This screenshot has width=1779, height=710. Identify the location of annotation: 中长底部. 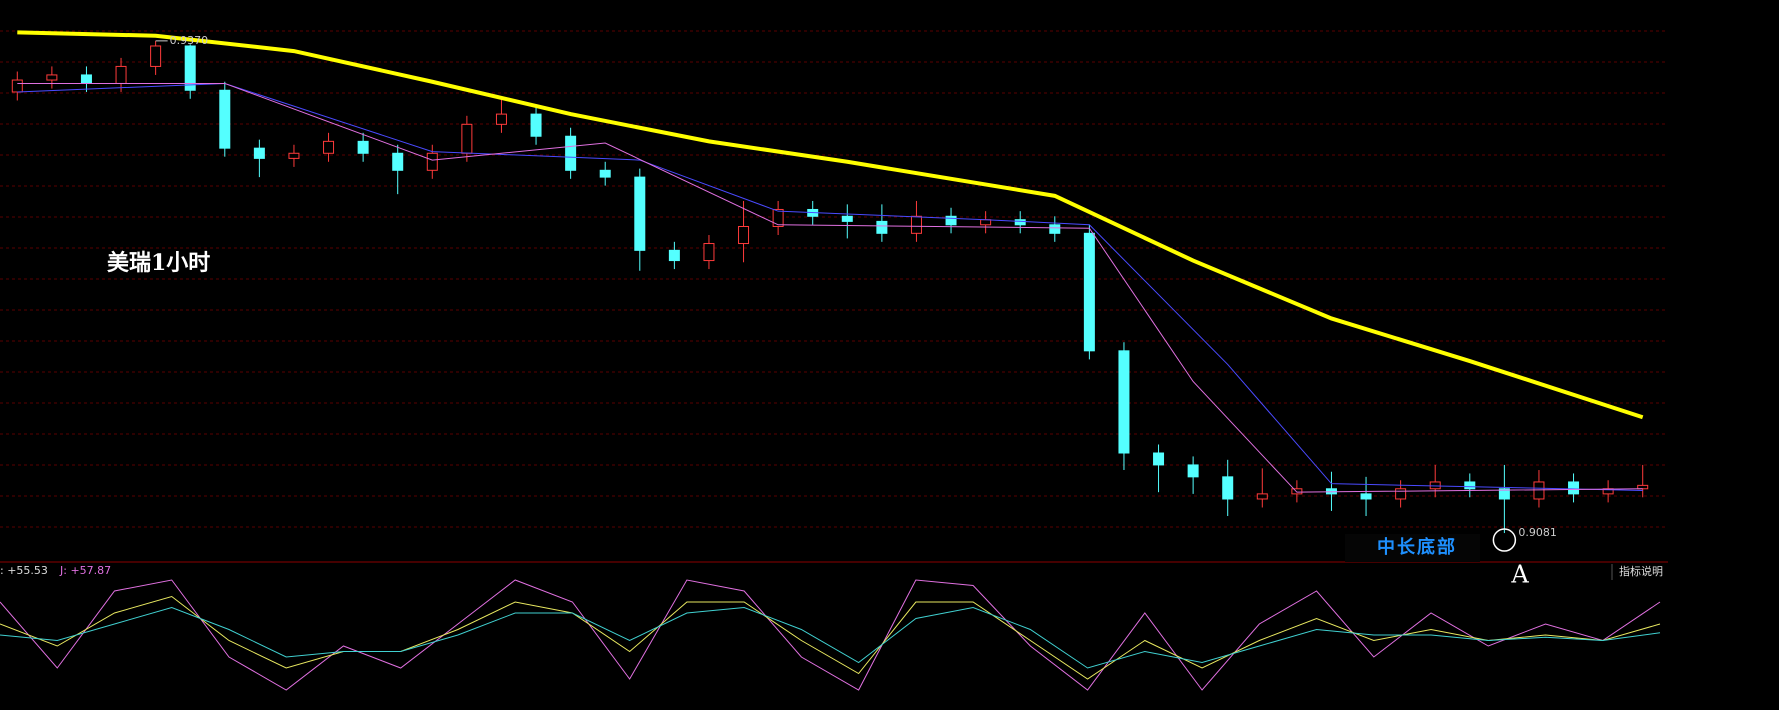
(1417, 547).